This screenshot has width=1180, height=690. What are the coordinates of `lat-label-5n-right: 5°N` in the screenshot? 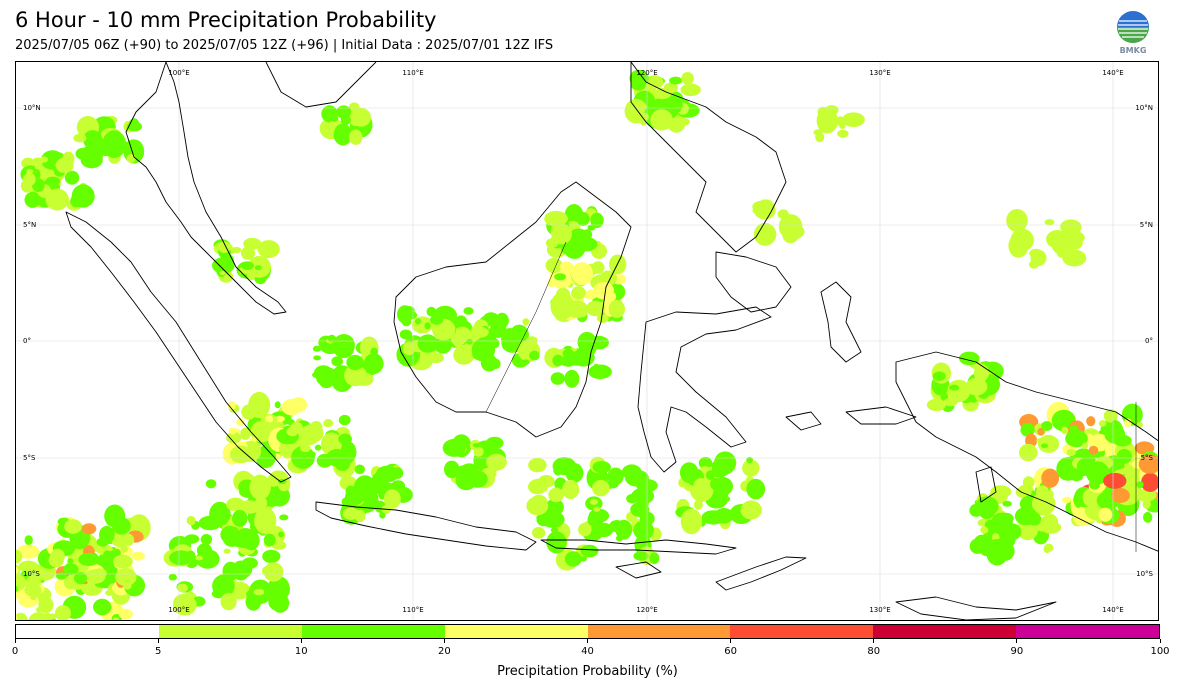 It's located at (1146, 225).